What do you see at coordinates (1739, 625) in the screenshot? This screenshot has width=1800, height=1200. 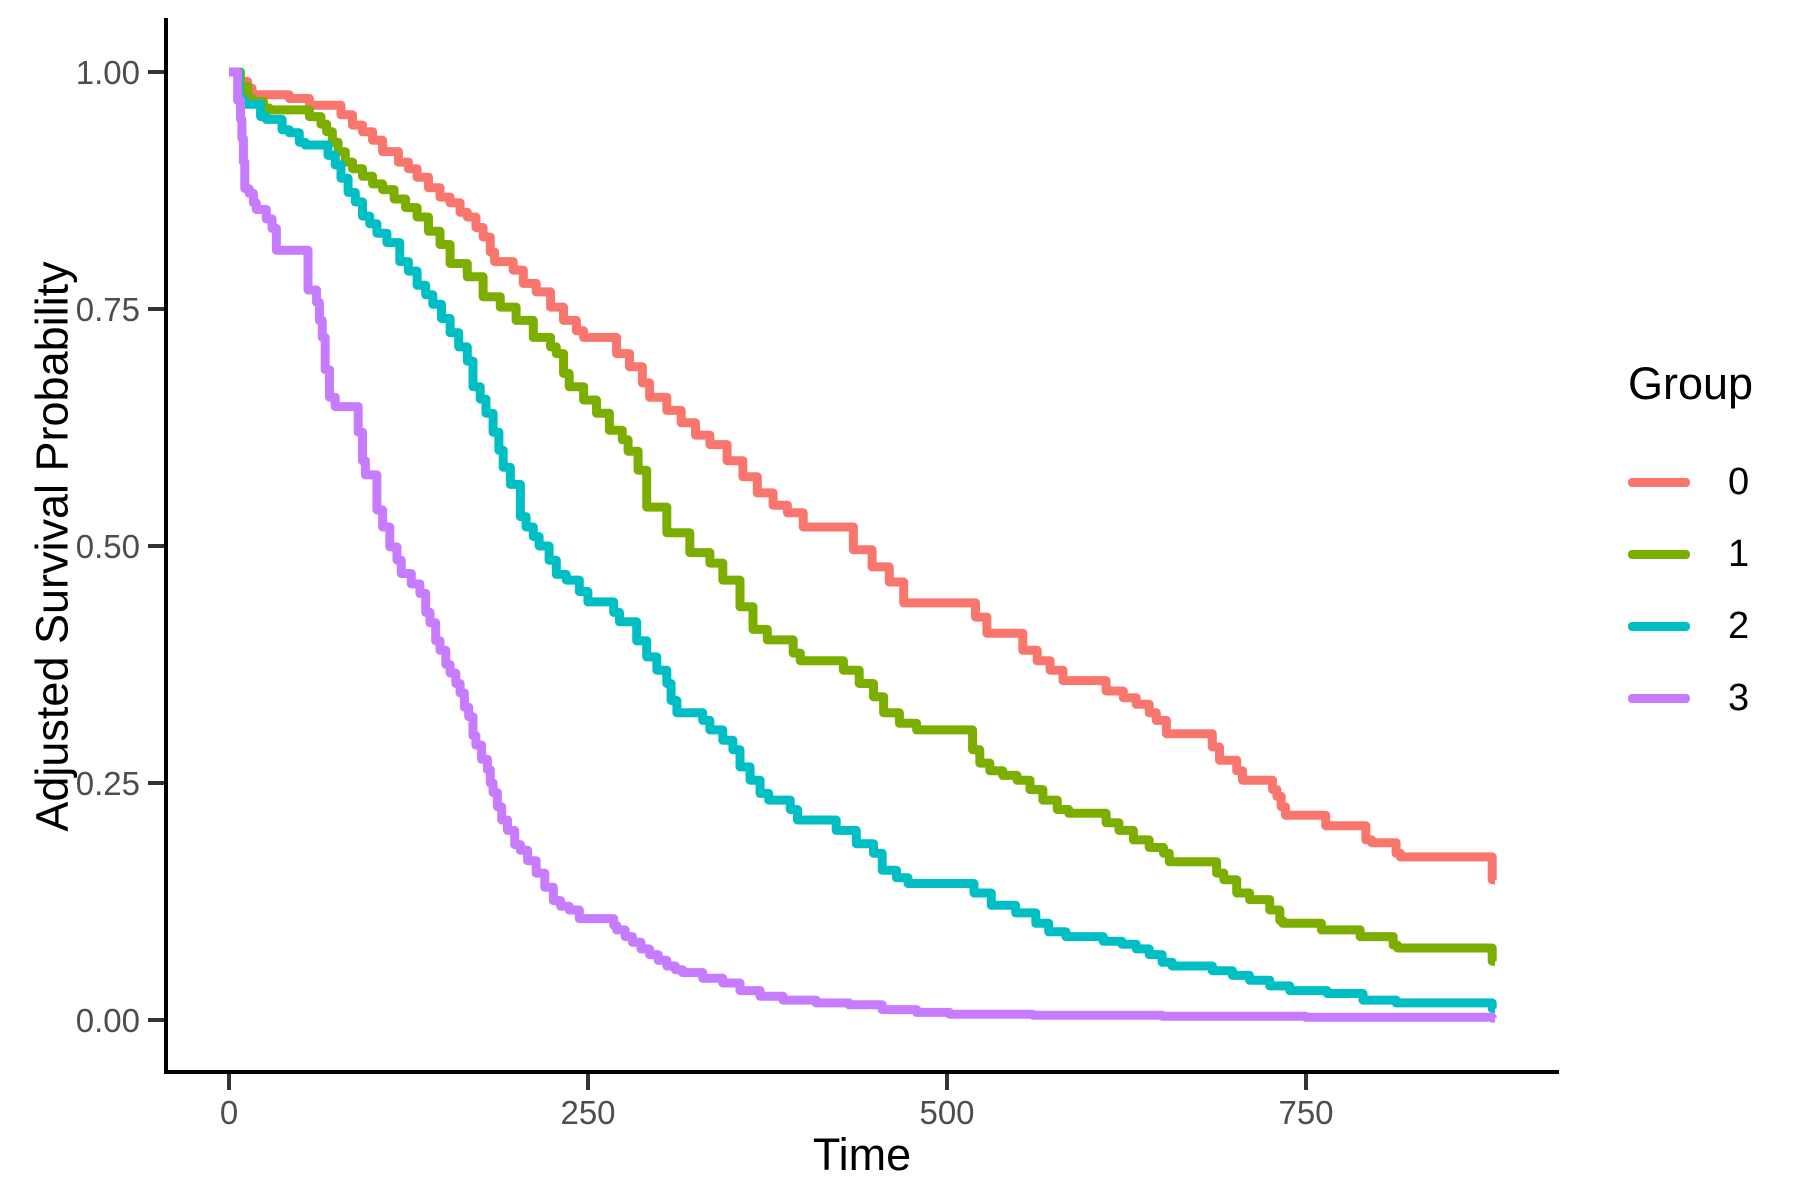 I see `legend-label: 2` at bounding box center [1739, 625].